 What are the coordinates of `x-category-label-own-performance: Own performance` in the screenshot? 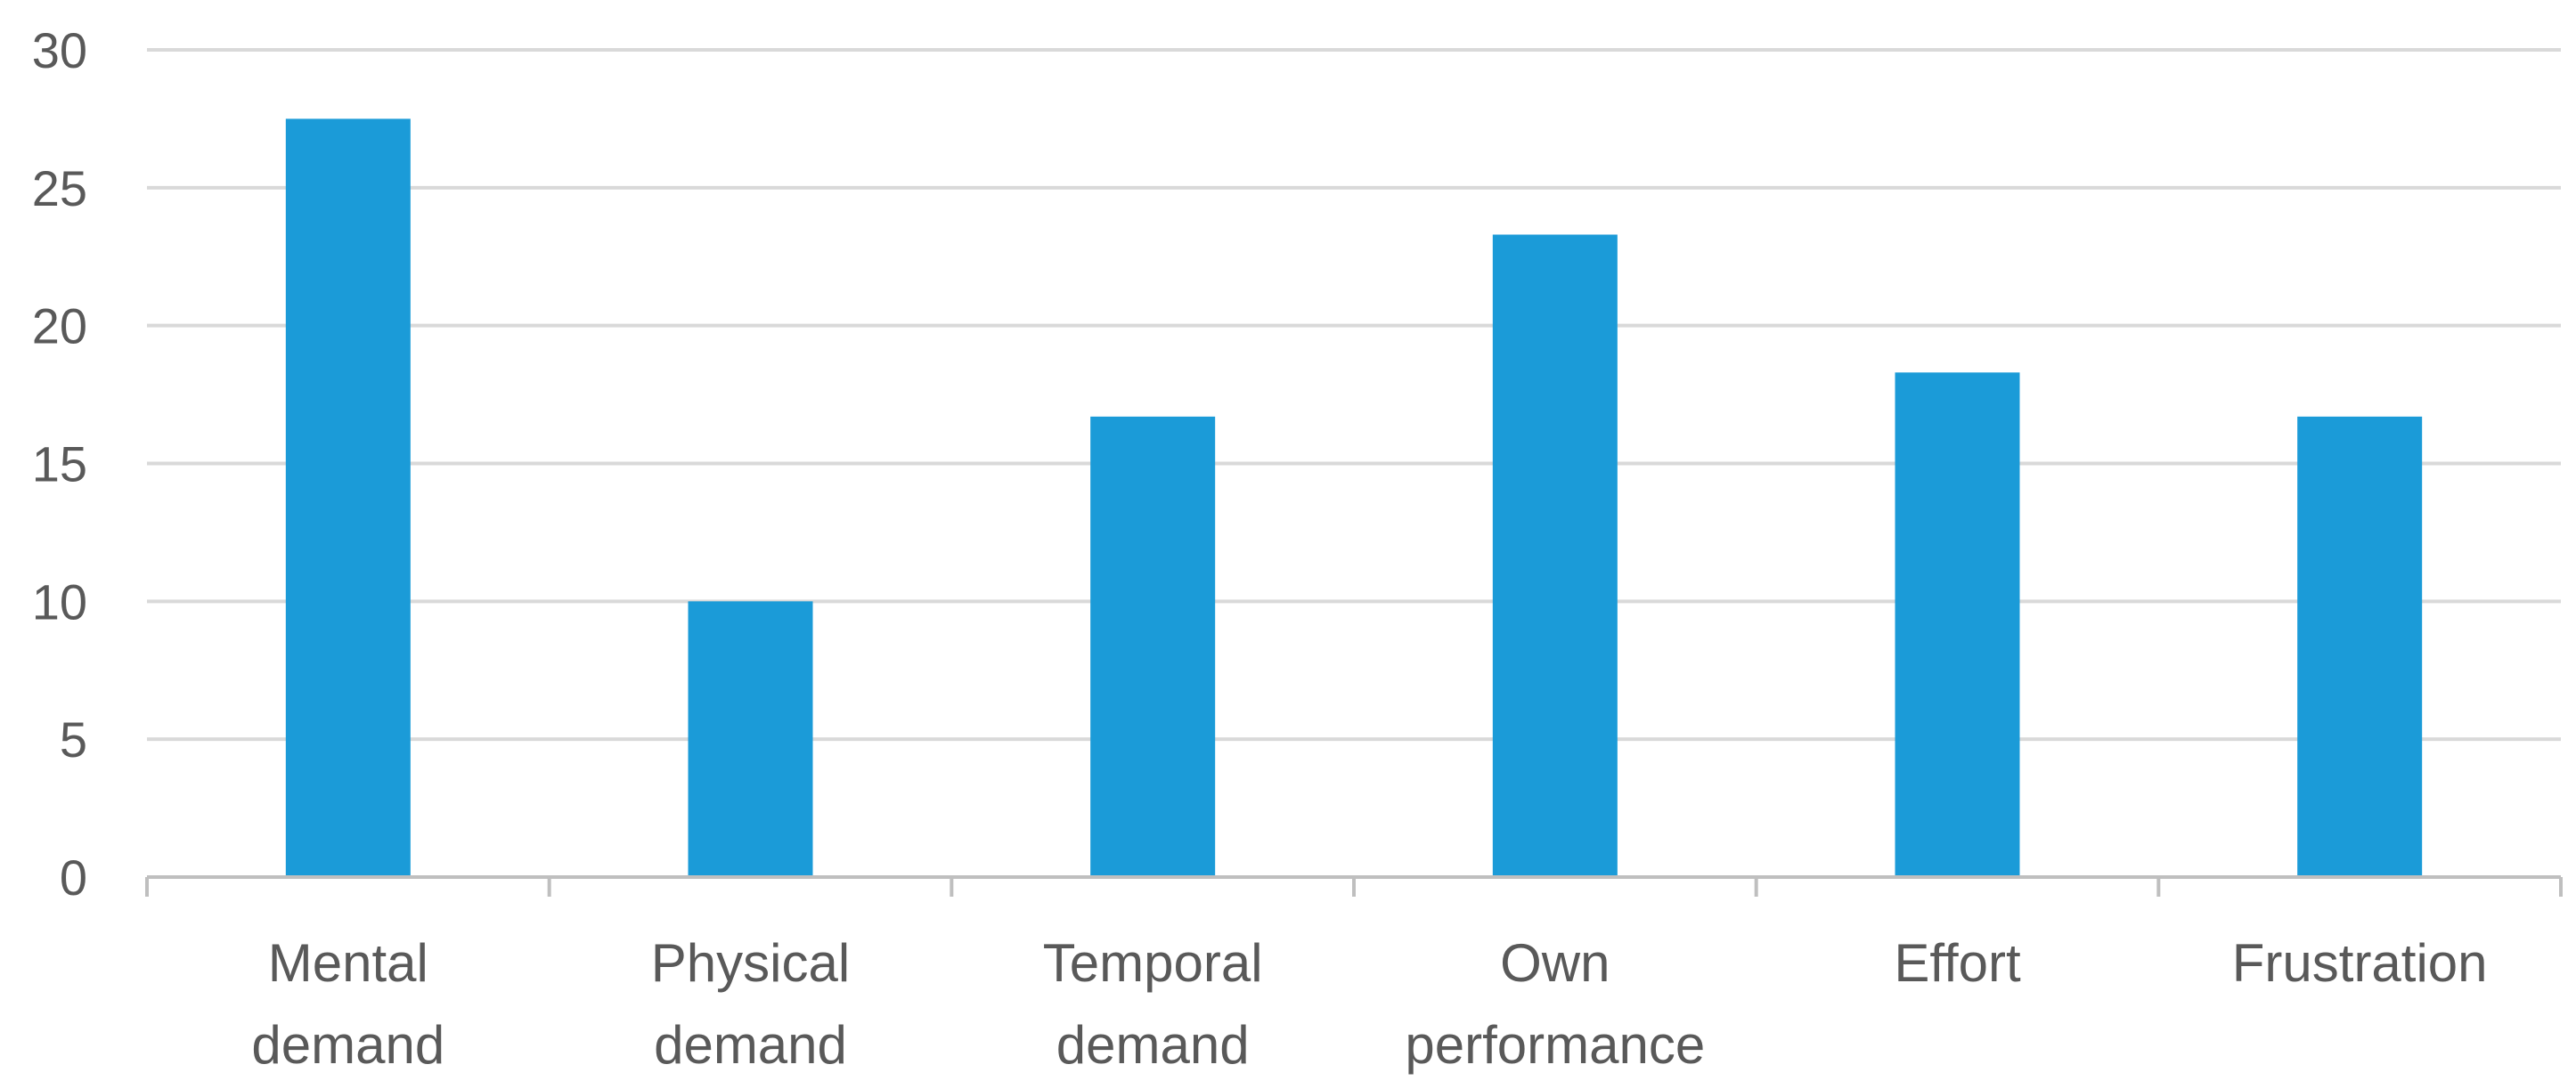 It's located at (1555, 1004).